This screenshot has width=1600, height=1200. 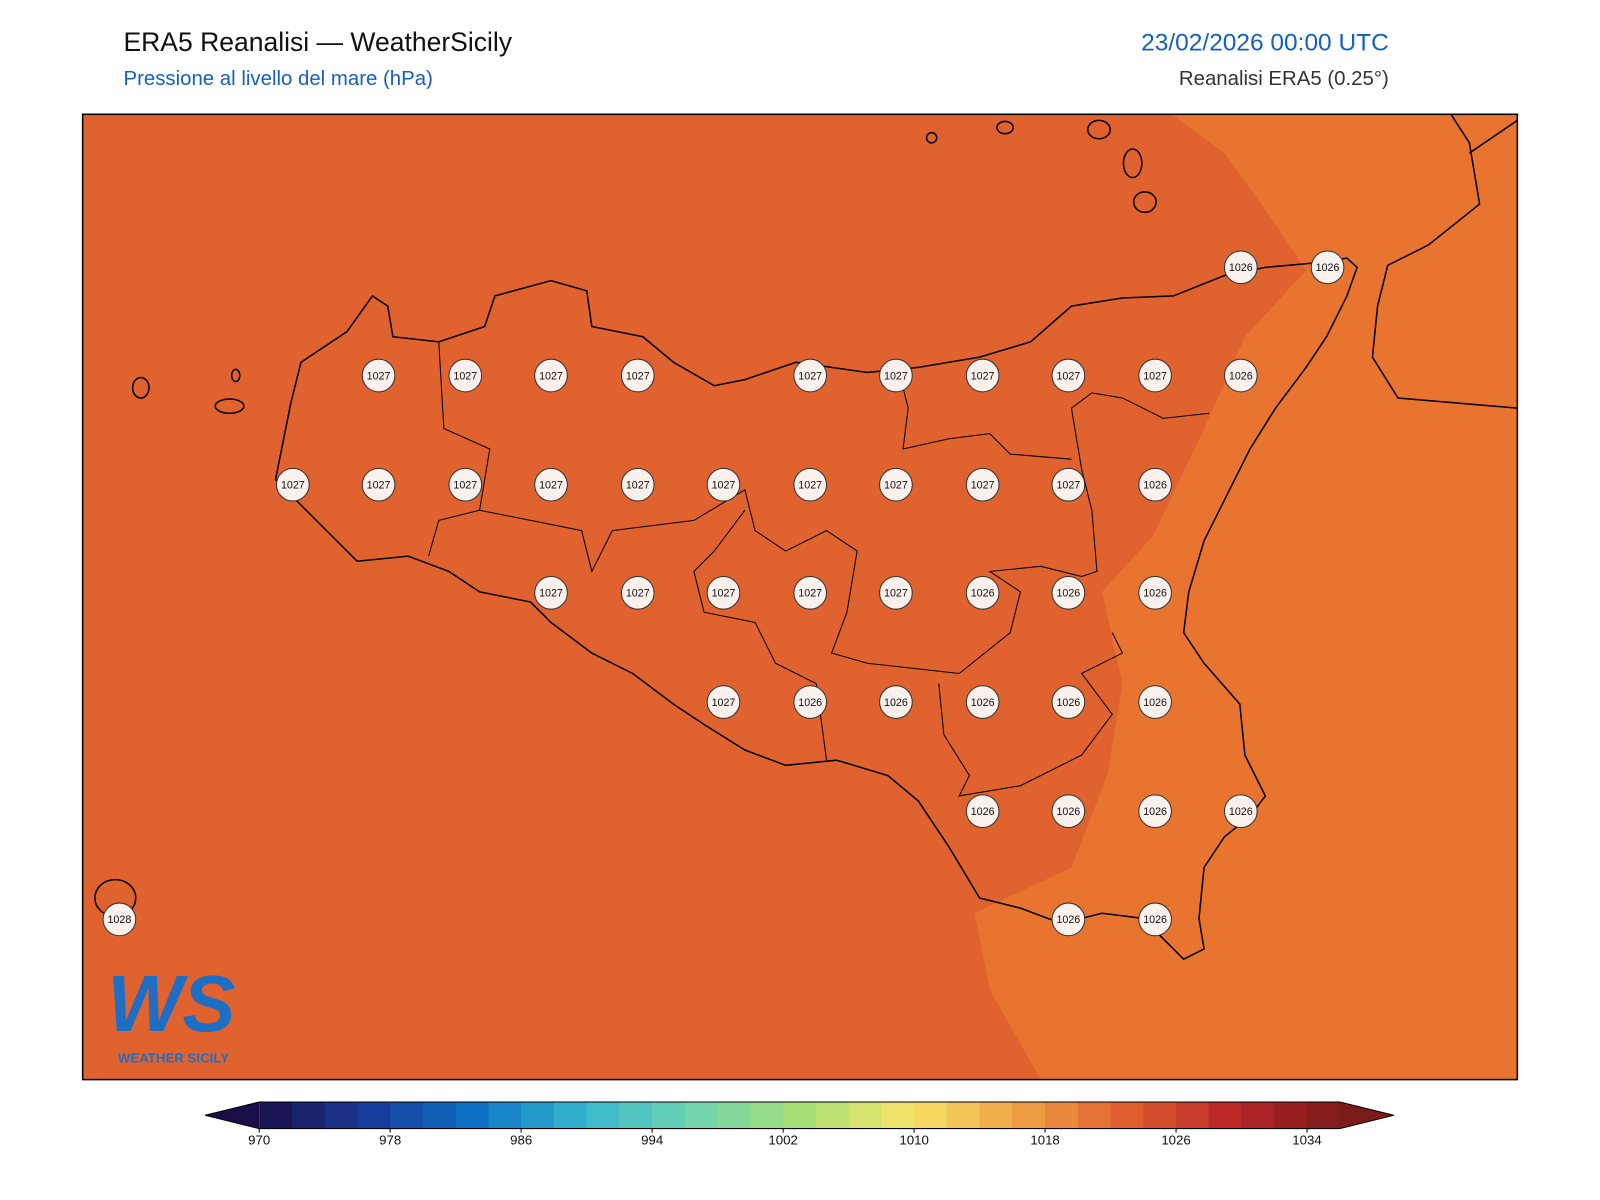 What do you see at coordinates (1265, 42) in the screenshot?
I see `datetime: 23/02/2026 00:00 UTC` at bounding box center [1265, 42].